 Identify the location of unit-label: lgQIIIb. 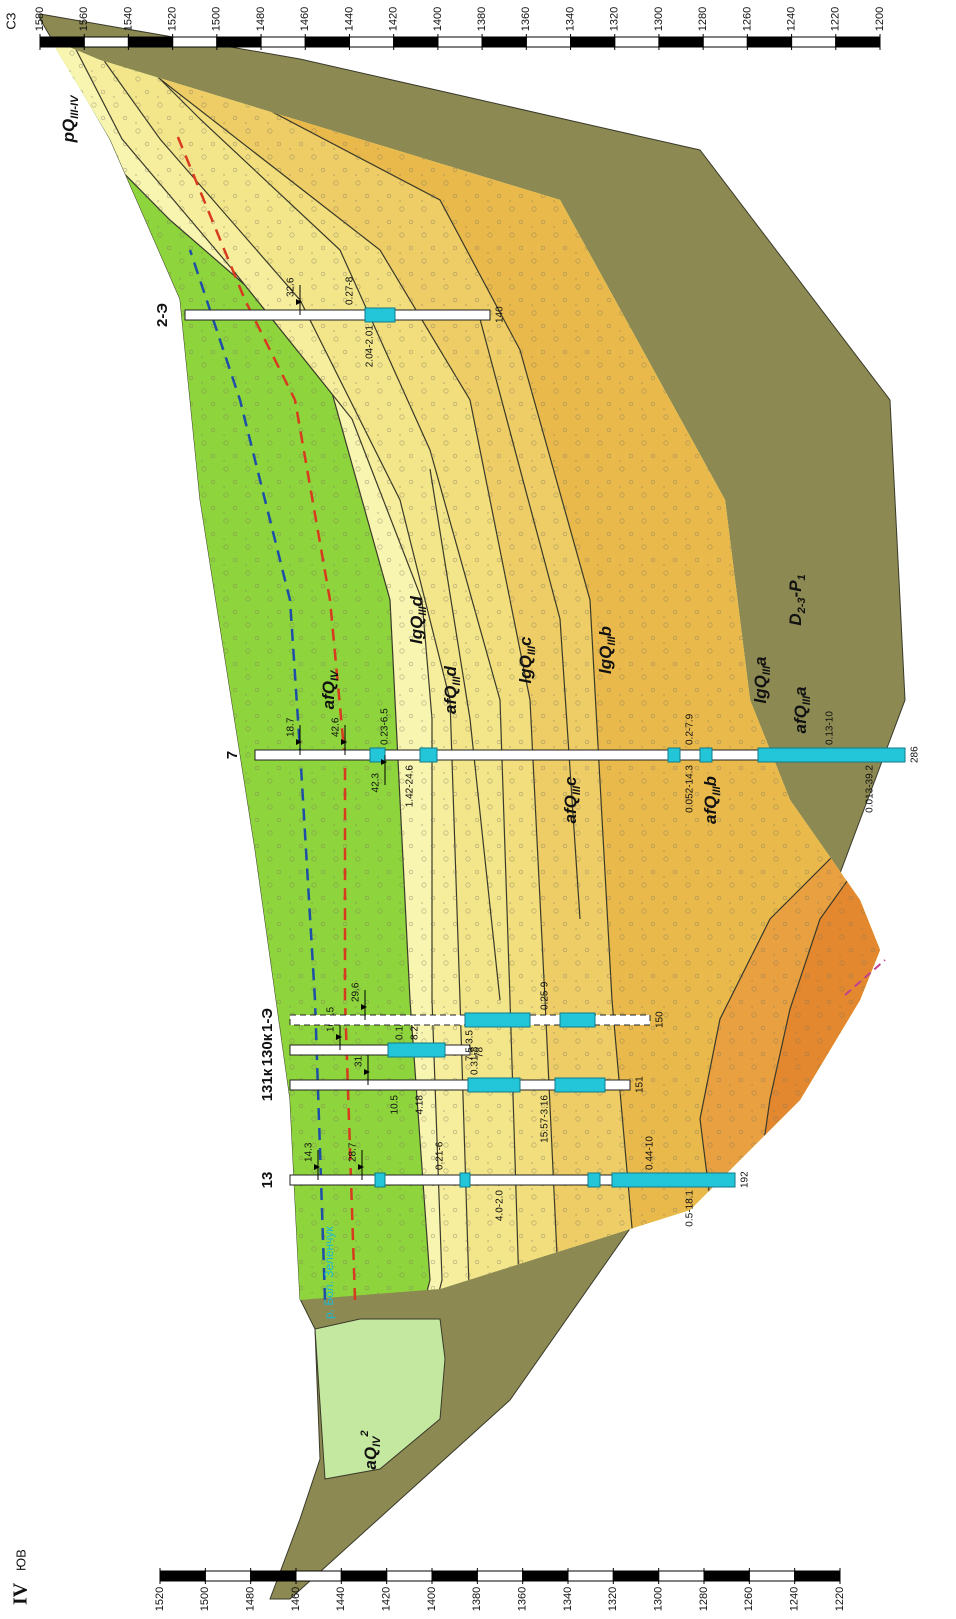
(606, 650).